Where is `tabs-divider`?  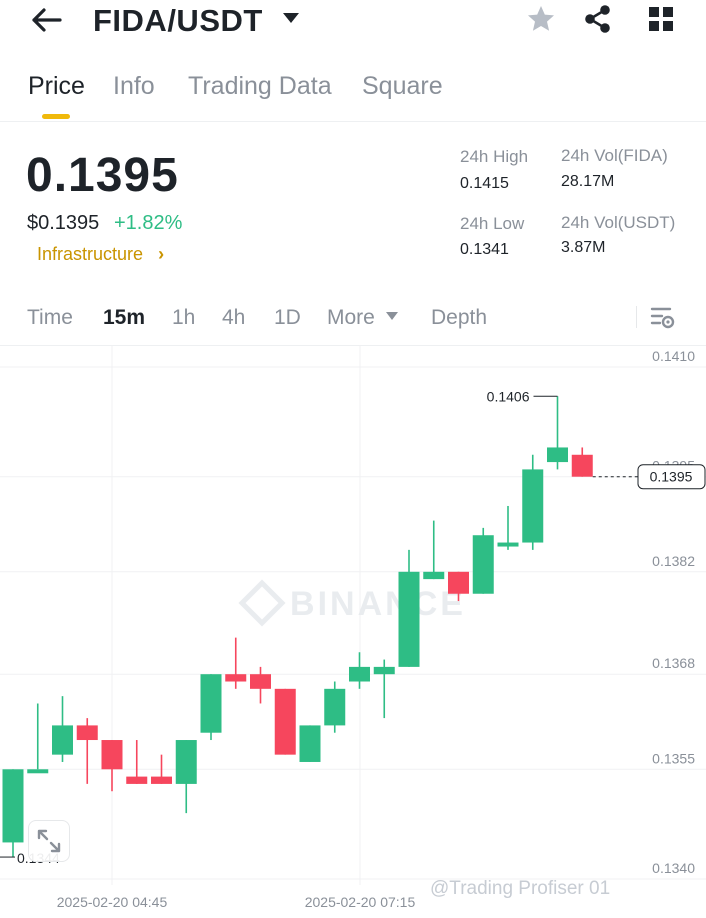
tabs-divider is located at coordinates (353, 121).